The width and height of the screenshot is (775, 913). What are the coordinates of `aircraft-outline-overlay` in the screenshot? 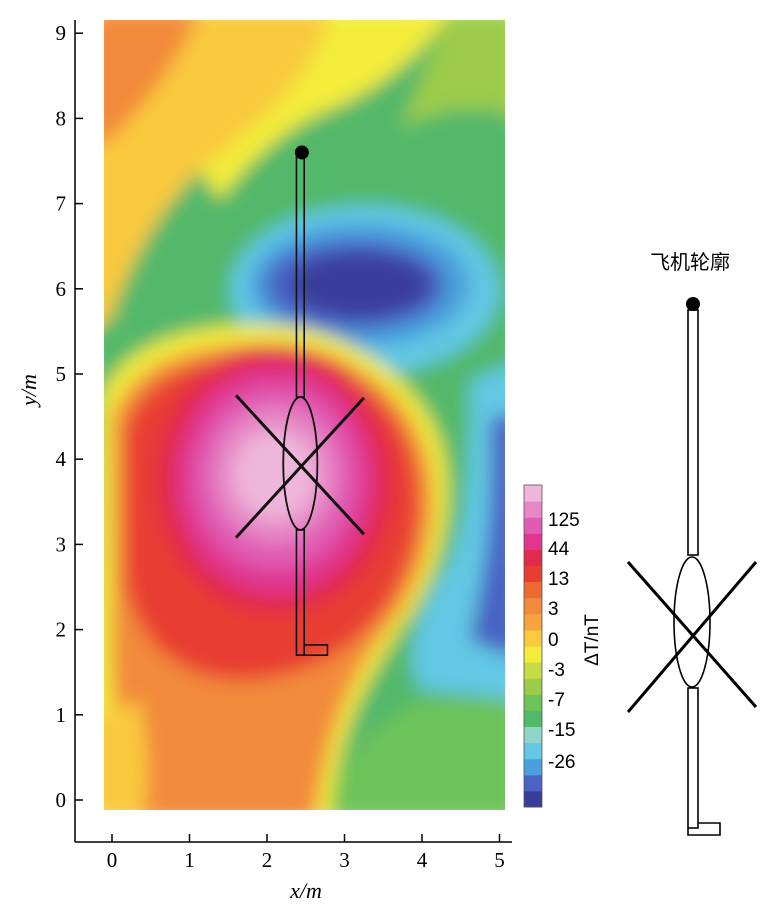 It's located at (299, 400).